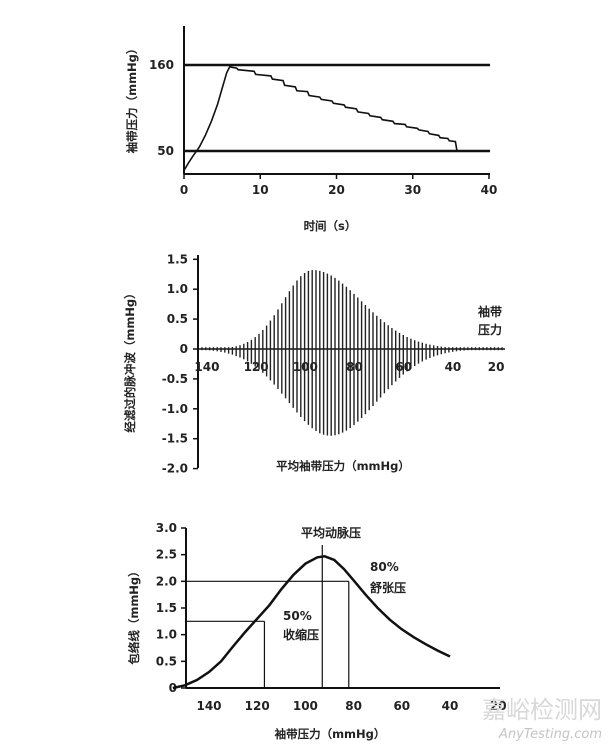 The height and width of the screenshot is (749, 615). What do you see at coordinates (453, 367) in the screenshot?
I see `p2-xtick-40: 40` at bounding box center [453, 367].